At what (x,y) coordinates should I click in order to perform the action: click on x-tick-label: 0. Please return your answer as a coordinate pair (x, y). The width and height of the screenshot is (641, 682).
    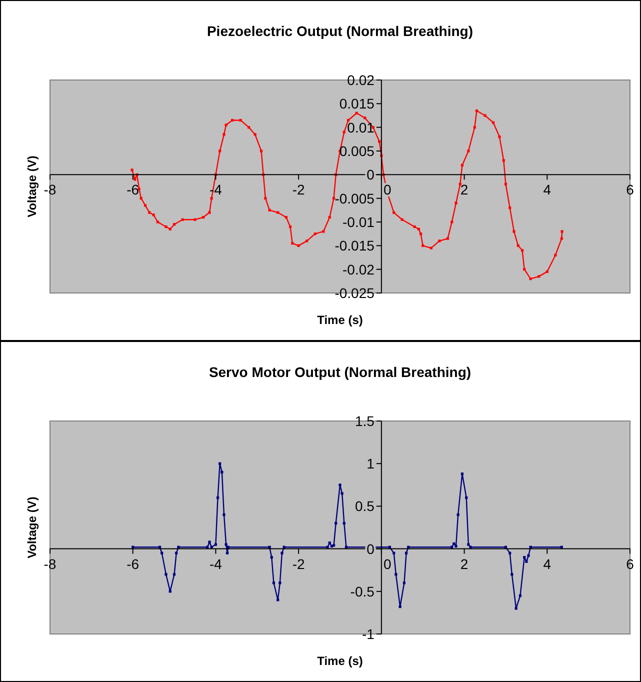
    Looking at the image, I should click on (388, 564).